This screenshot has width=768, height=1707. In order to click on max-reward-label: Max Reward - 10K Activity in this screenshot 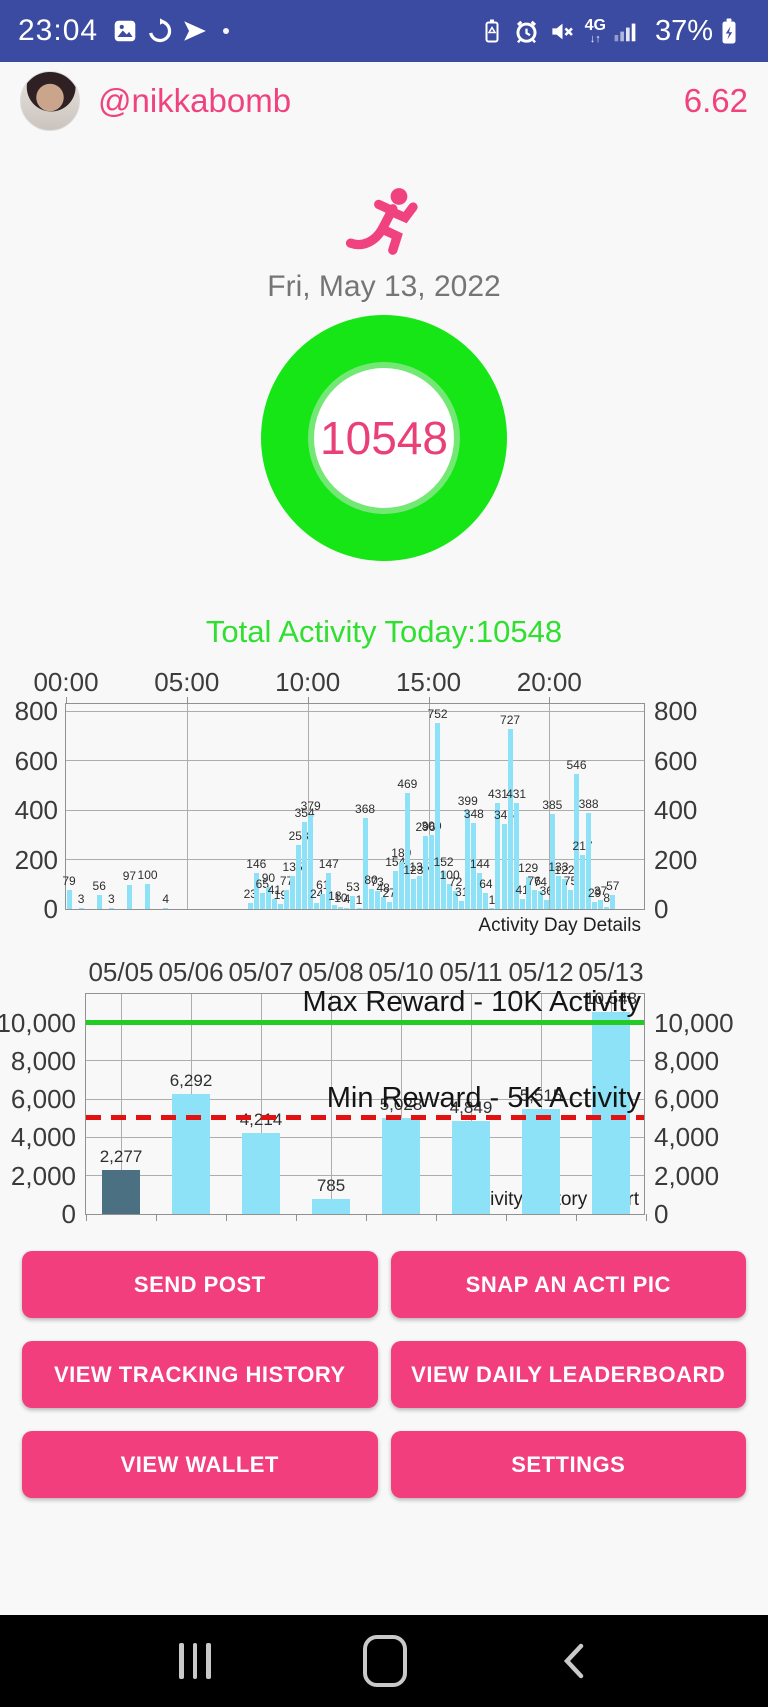, I will do `click(471, 1002)`.